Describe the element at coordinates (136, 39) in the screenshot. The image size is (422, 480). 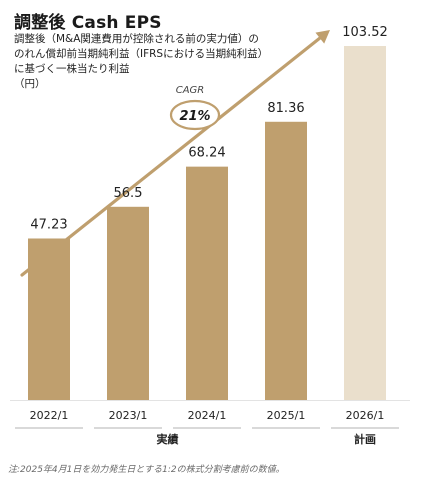
I see `subtitle-line: 調整後（M&A関連費用が控除される前の実力値）の` at that location.